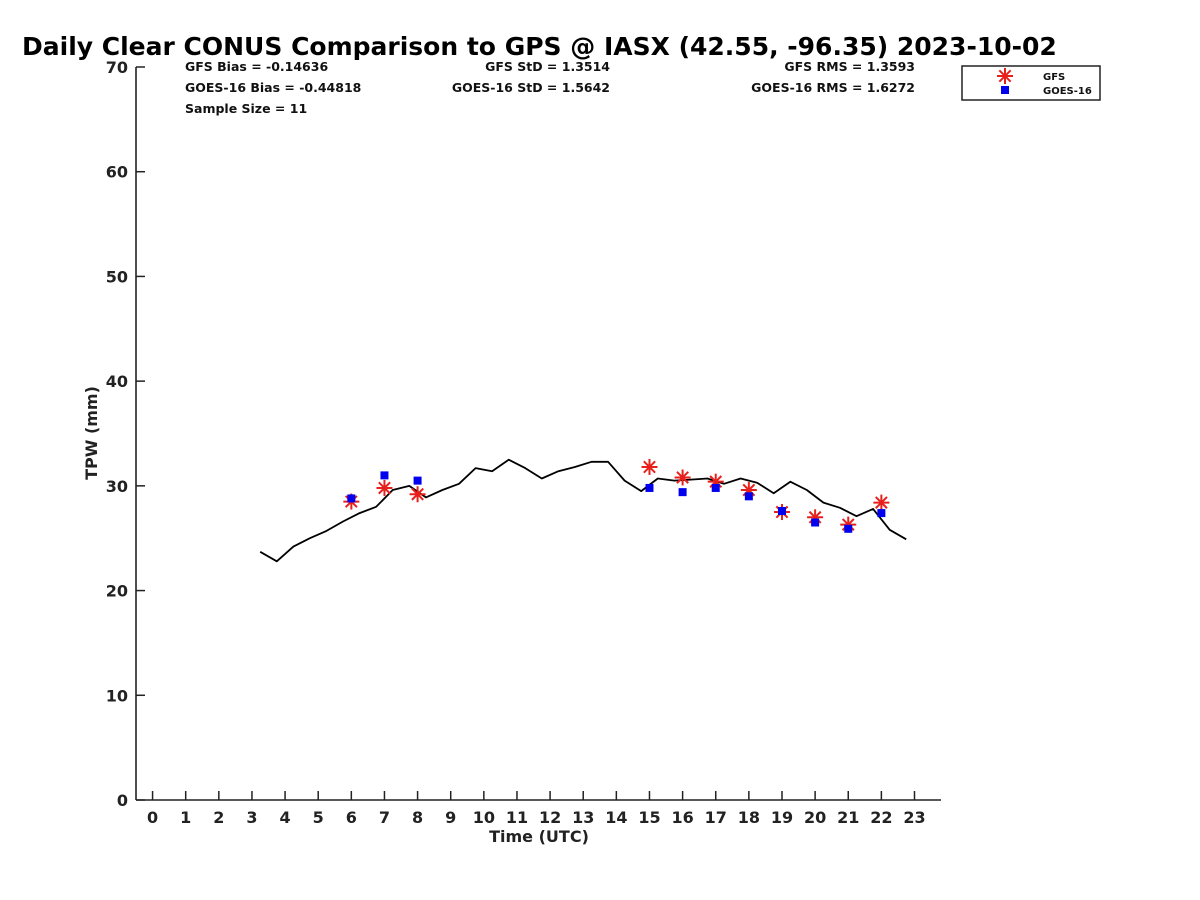 The width and height of the screenshot is (1200, 900). Describe the element at coordinates (152, 817) in the screenshot. I see `x-tick-label-0: 0` at that location.